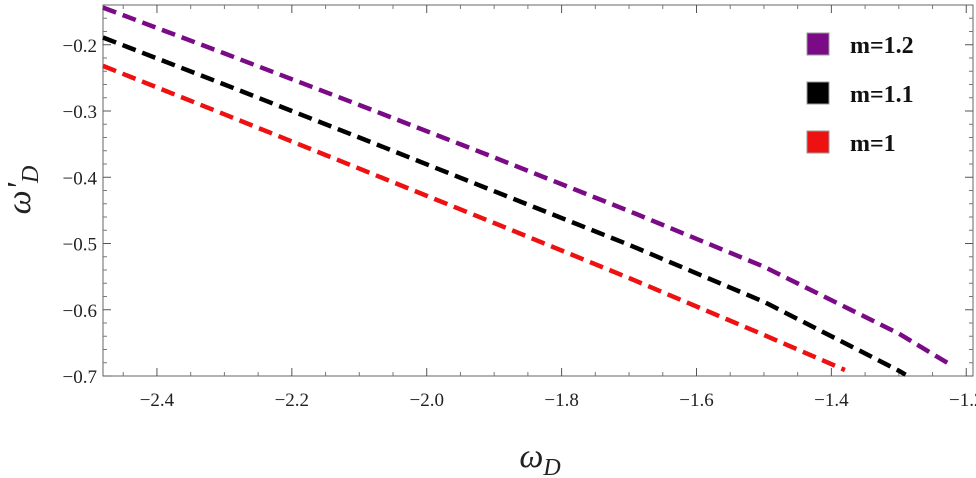 The height and width of the screenshot is (478, 976). Describe the element at coordinates (882, 95) in the screenshot. I see `legend-label: m=1.1` at that location.